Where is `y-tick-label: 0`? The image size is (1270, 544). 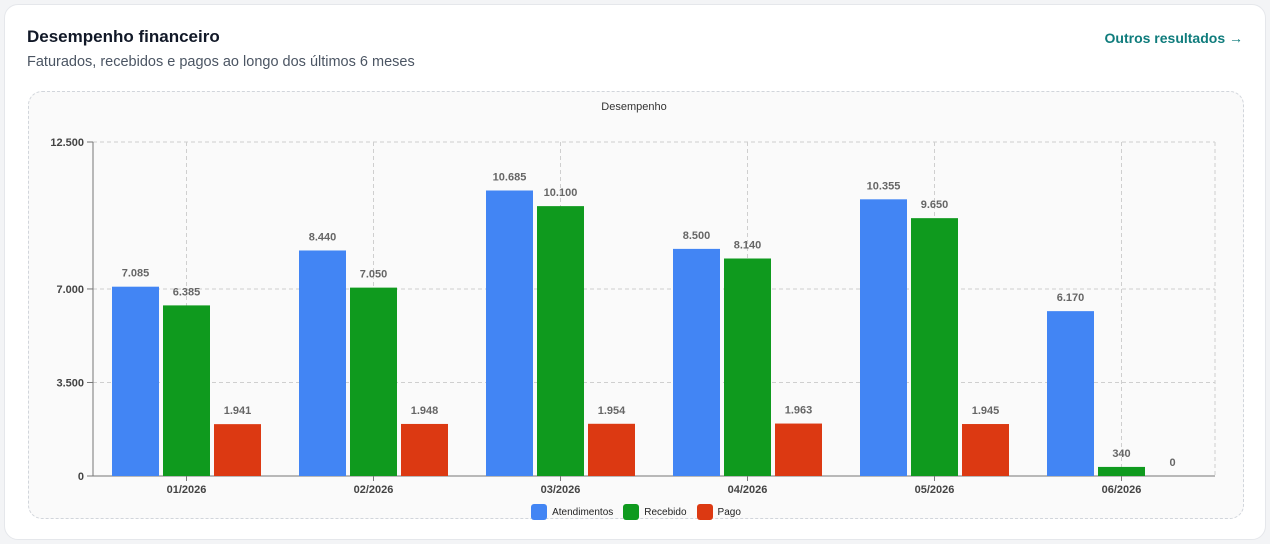 y-tick-label: 0 is located at coordinates (81, 477).